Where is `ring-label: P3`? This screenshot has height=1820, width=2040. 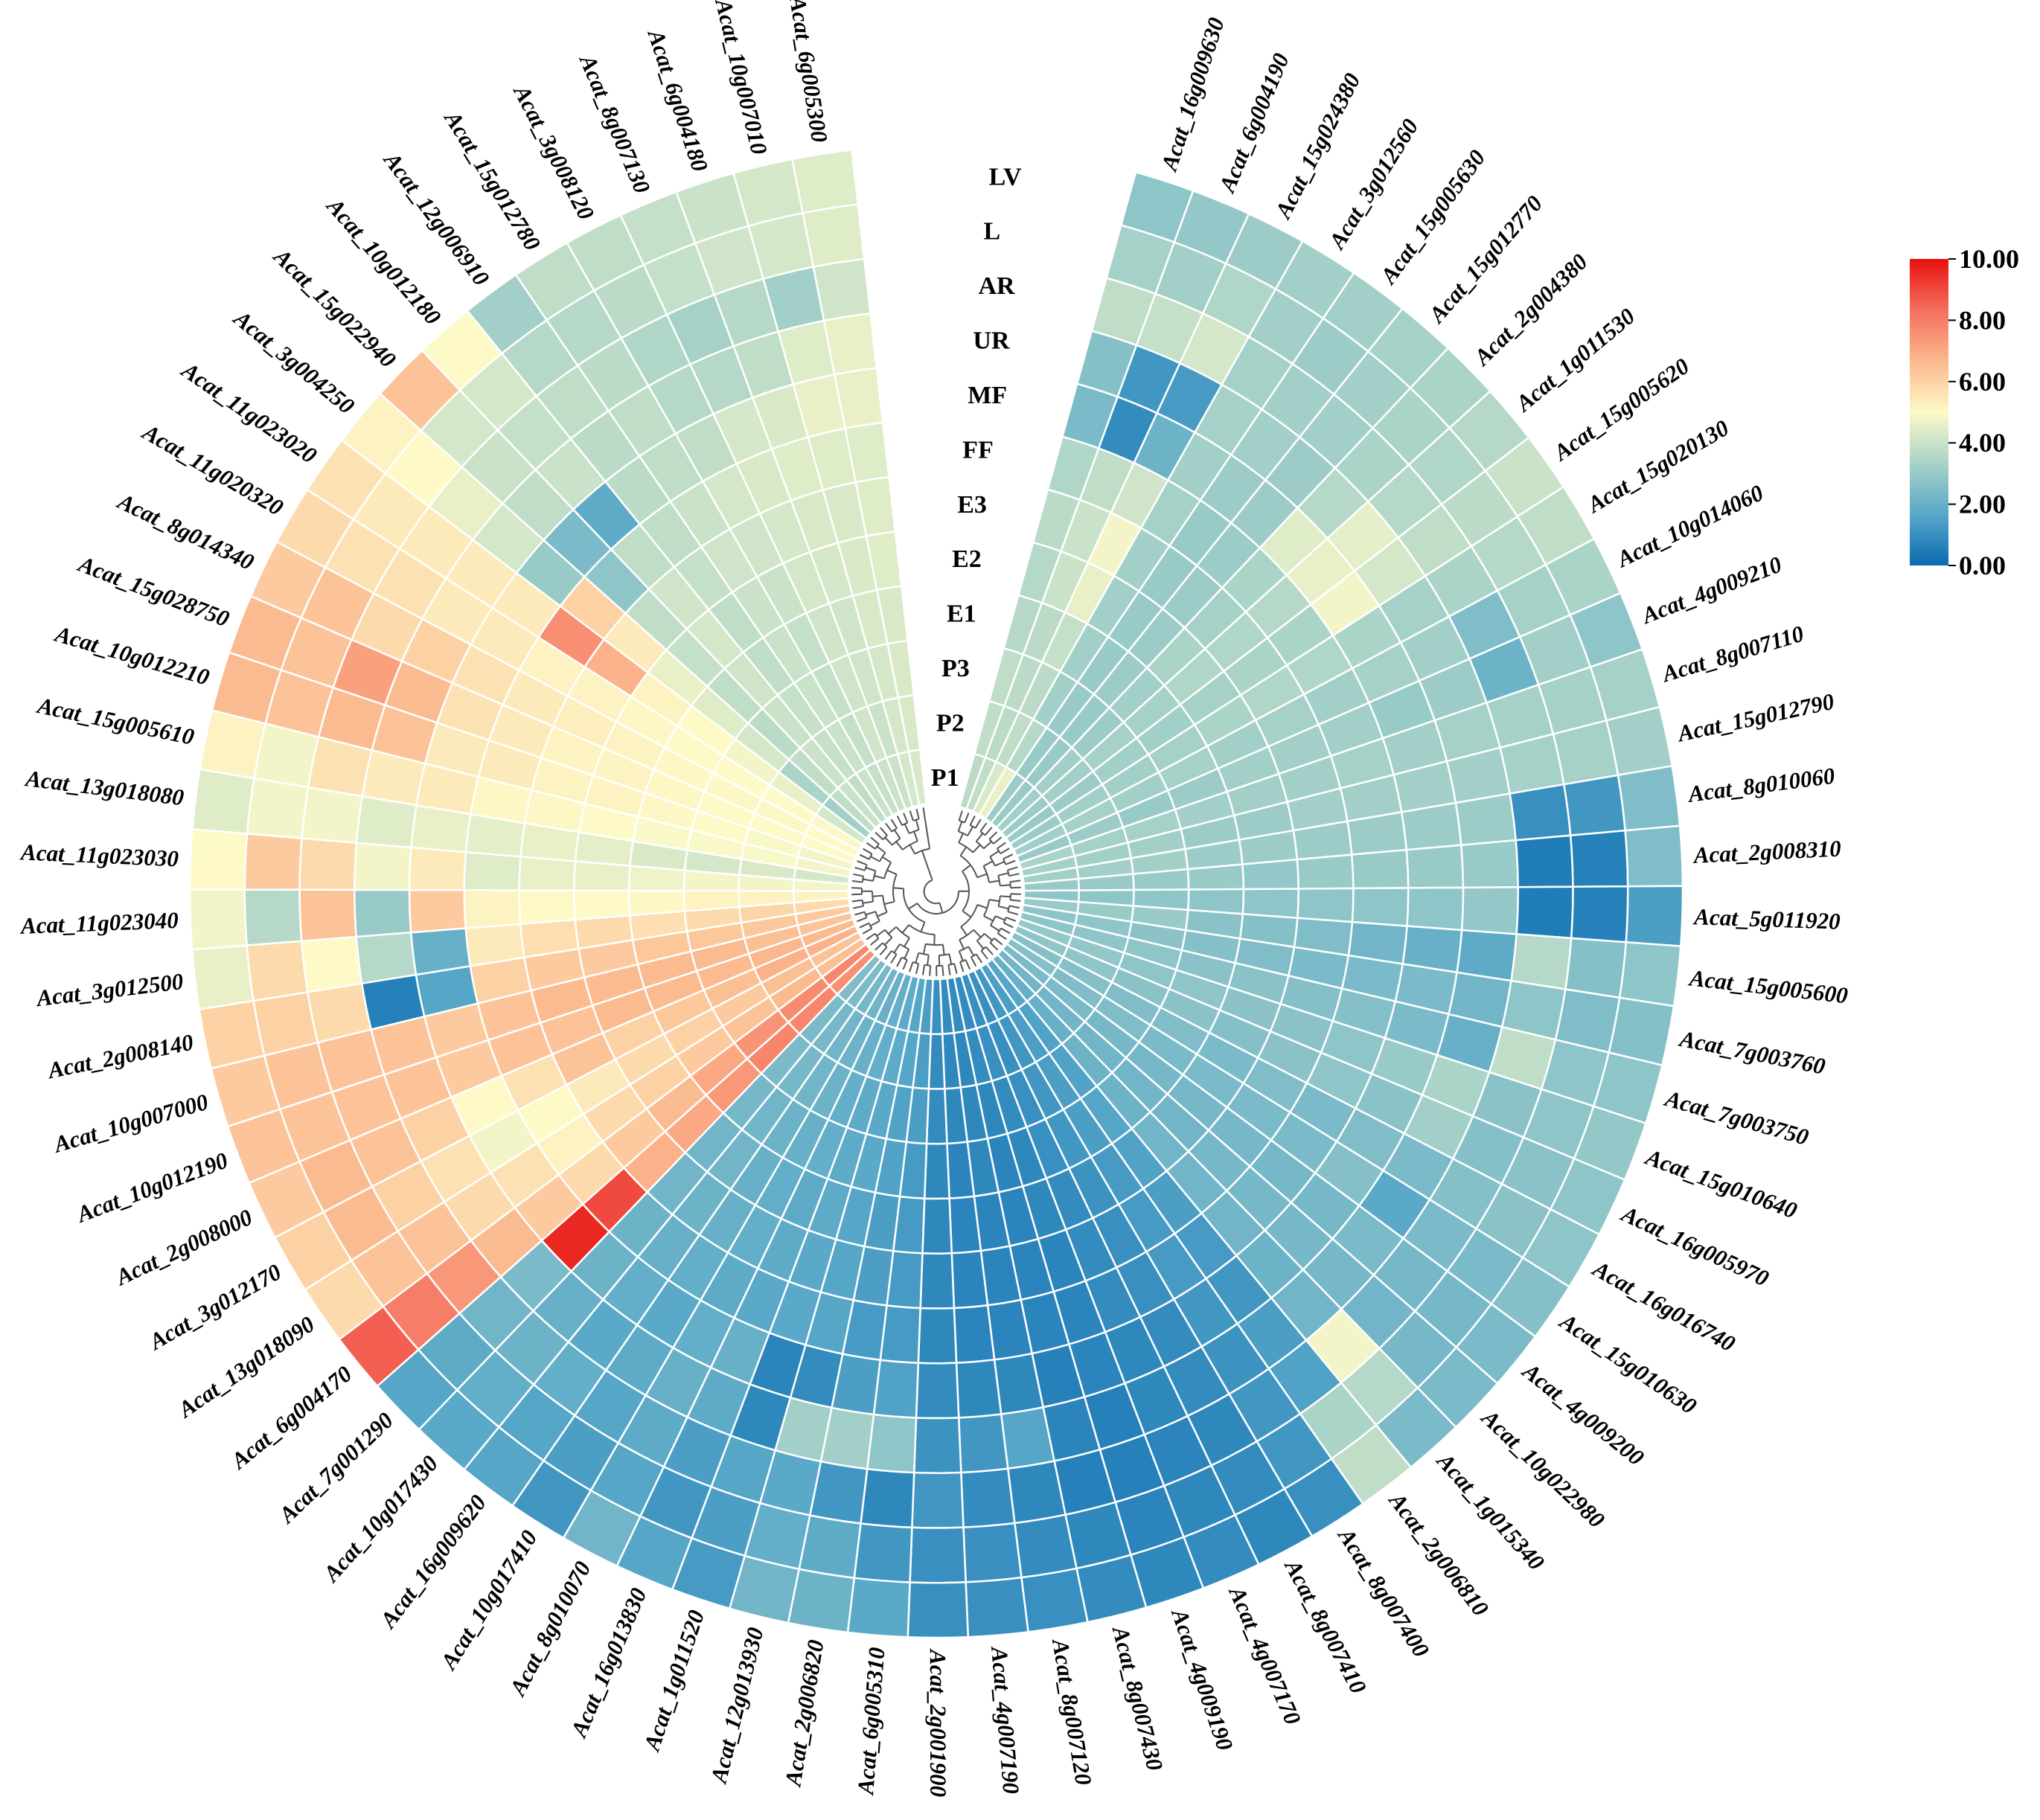
ring-label: P3 is located at coordinates (955, 668).